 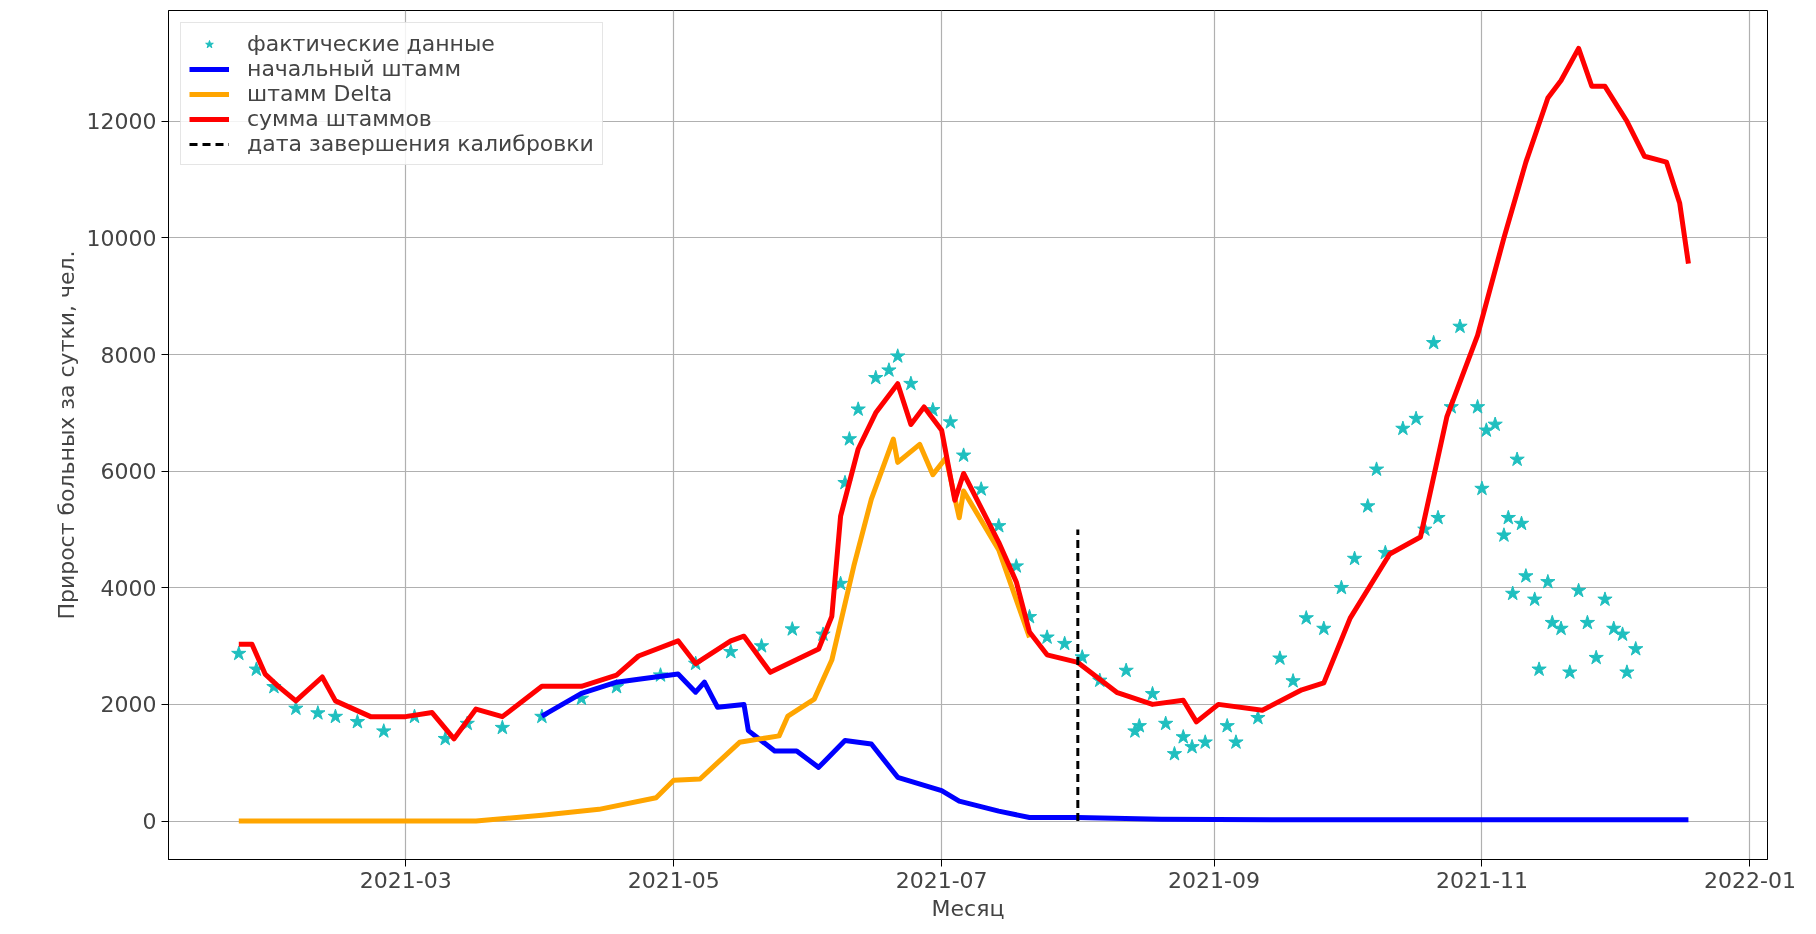 I want to click on x-tick-label: 2021-09, so click(x=1214, y=880).